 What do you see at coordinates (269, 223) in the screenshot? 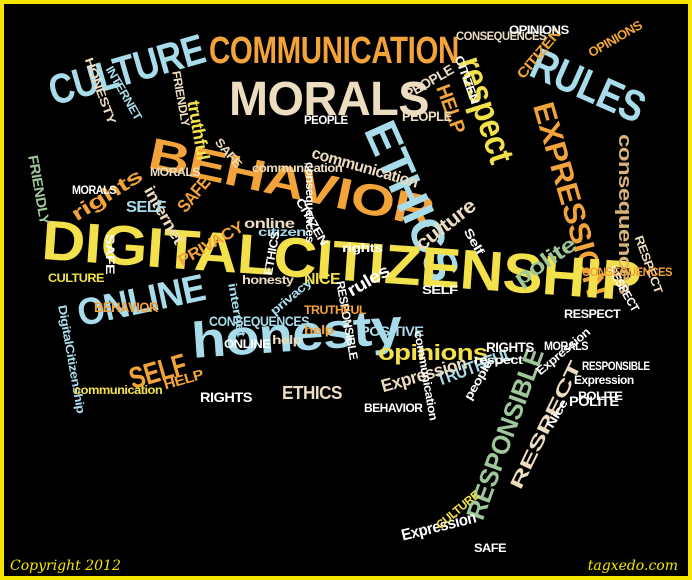
I see `cloud-word: online` at bounding box center [269, 223].